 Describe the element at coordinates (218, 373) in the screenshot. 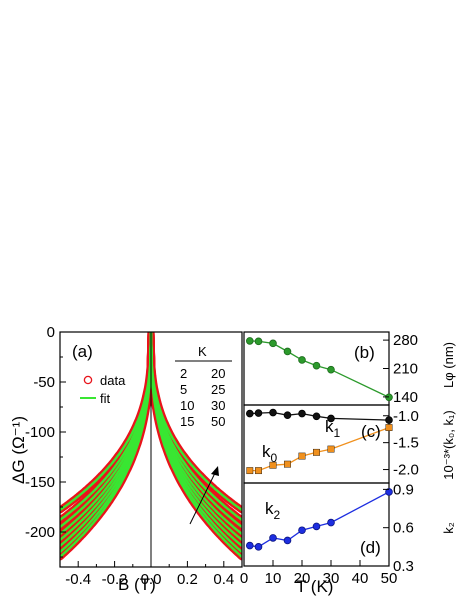

I see `temp-table-cell: 20` at that location.